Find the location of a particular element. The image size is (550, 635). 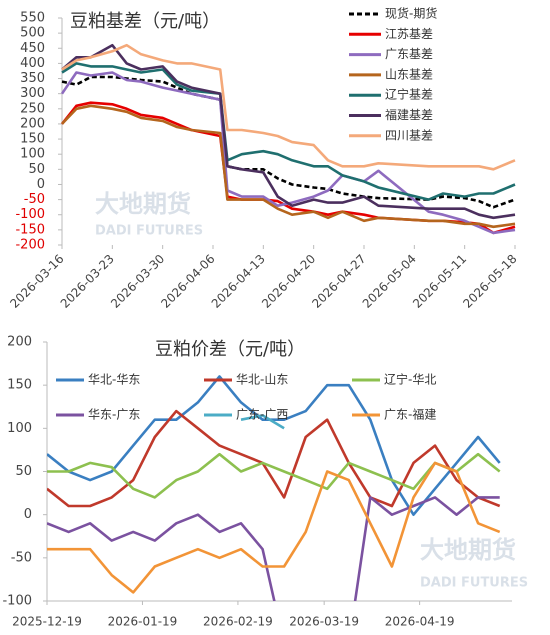

legend-label: 福建基差 is located at coordinates (409, 114).